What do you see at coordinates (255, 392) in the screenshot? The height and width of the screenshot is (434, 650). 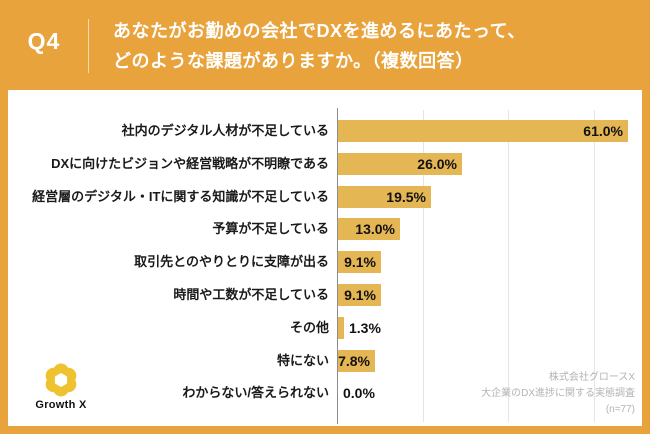 I see `category-label: わからない/答えられない` at bounding box center [255, 392].